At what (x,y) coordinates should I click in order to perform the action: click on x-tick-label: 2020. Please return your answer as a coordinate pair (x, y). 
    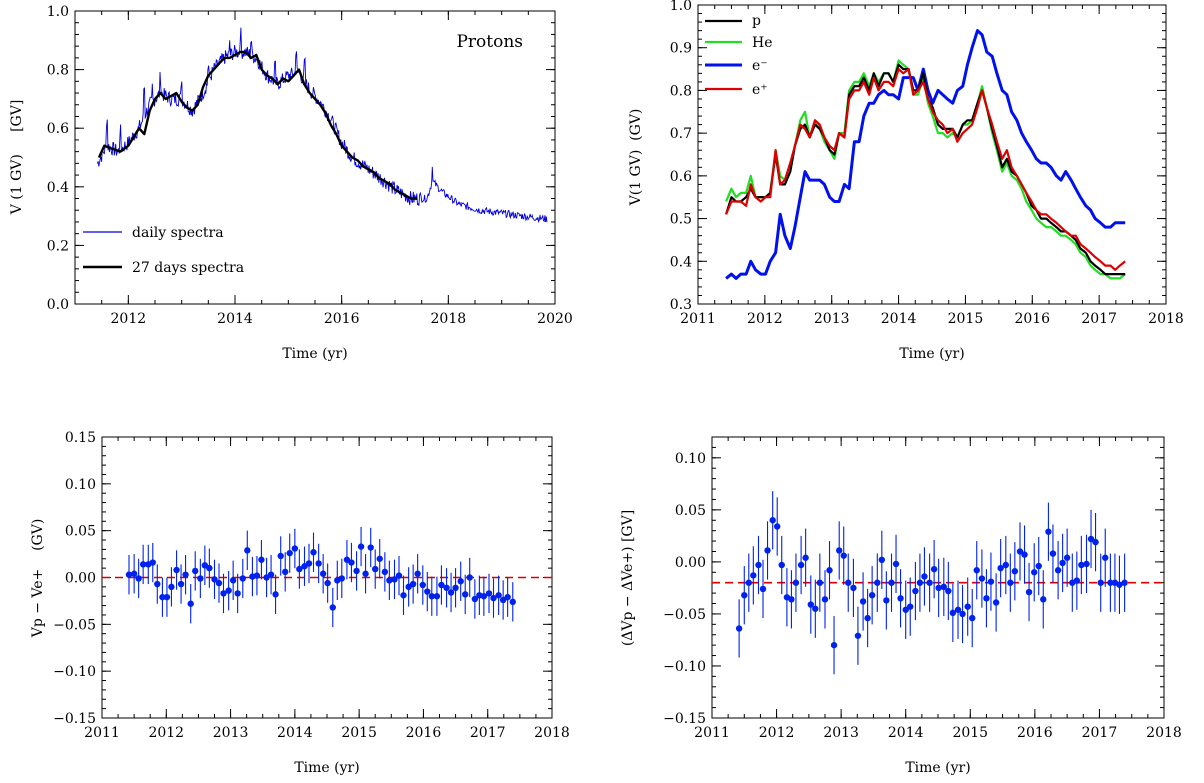
    Looking at the image, I should click on (555, 319).